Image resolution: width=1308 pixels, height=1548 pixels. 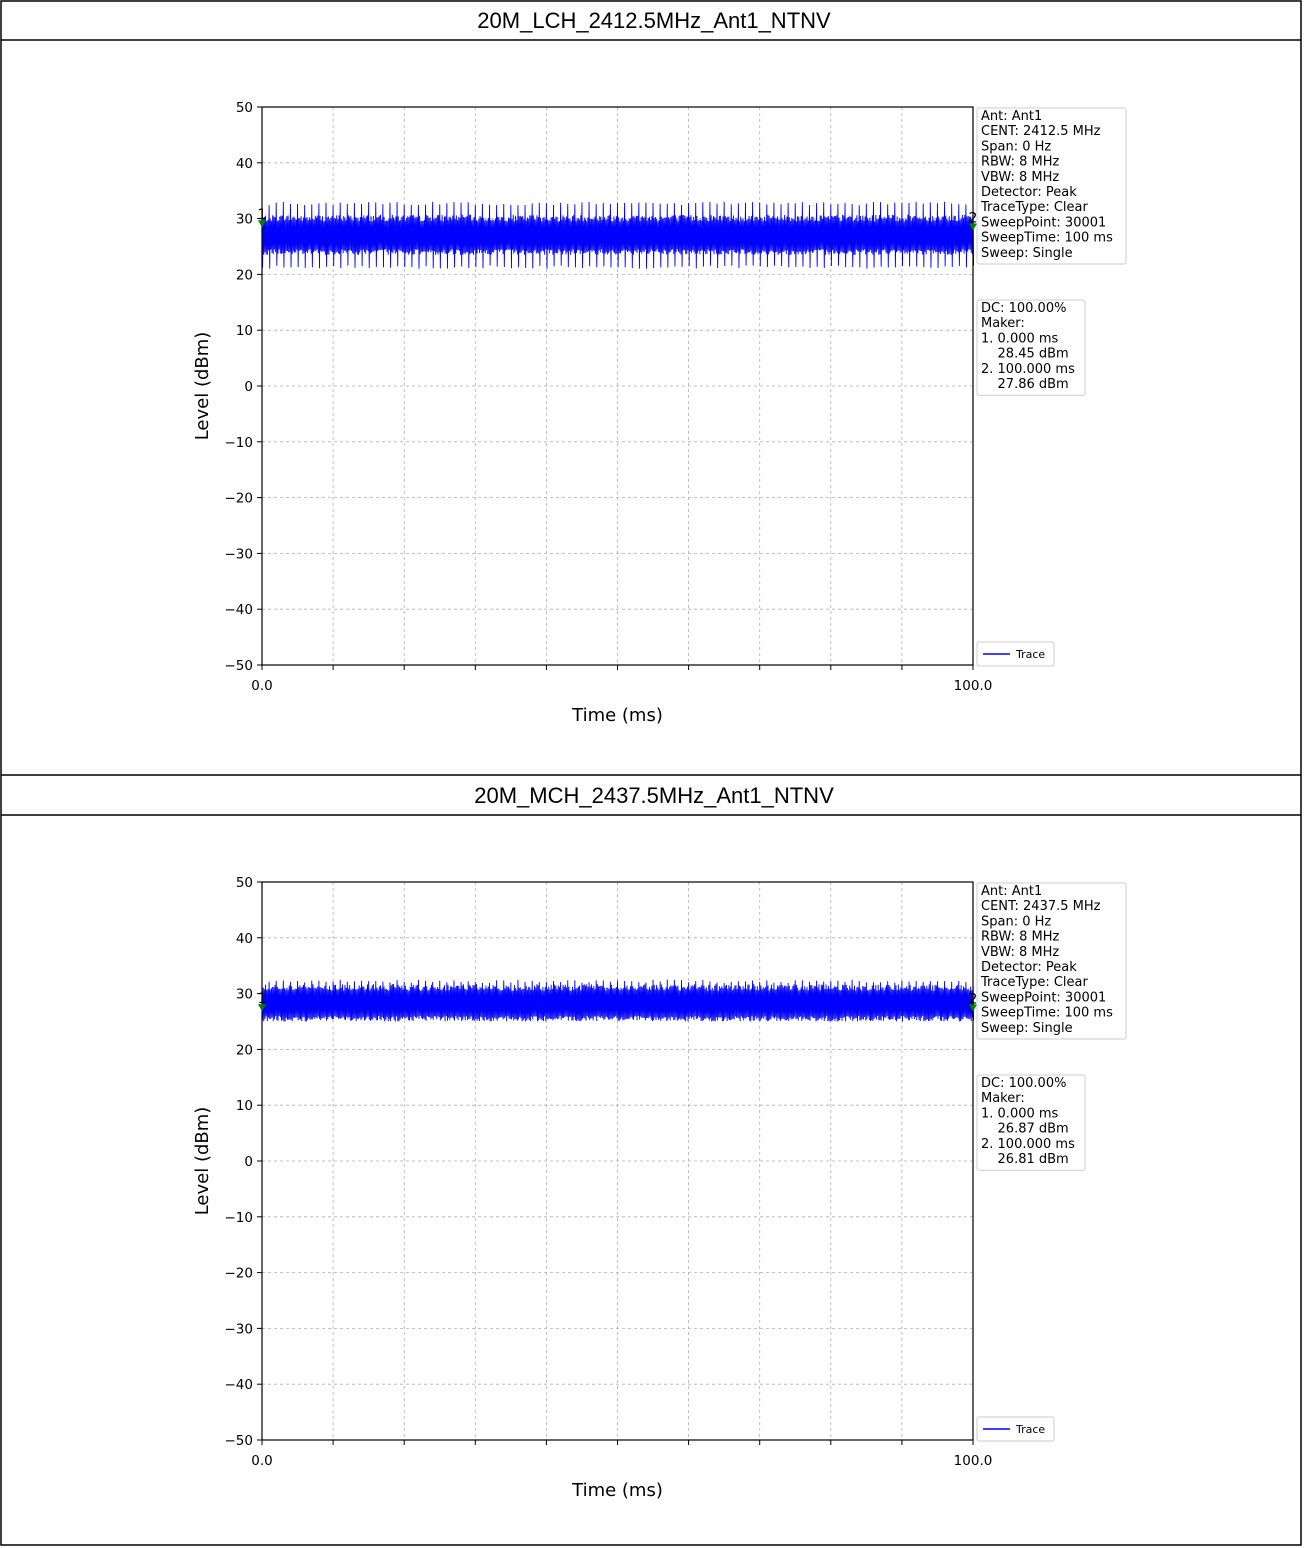 What do you see at coordinates (654, 20) in the screenshot?
I see `panel-title-1: 20M_LCH_2412.5MHz_Ant1_NTNV` at bounding box center [654, 20].